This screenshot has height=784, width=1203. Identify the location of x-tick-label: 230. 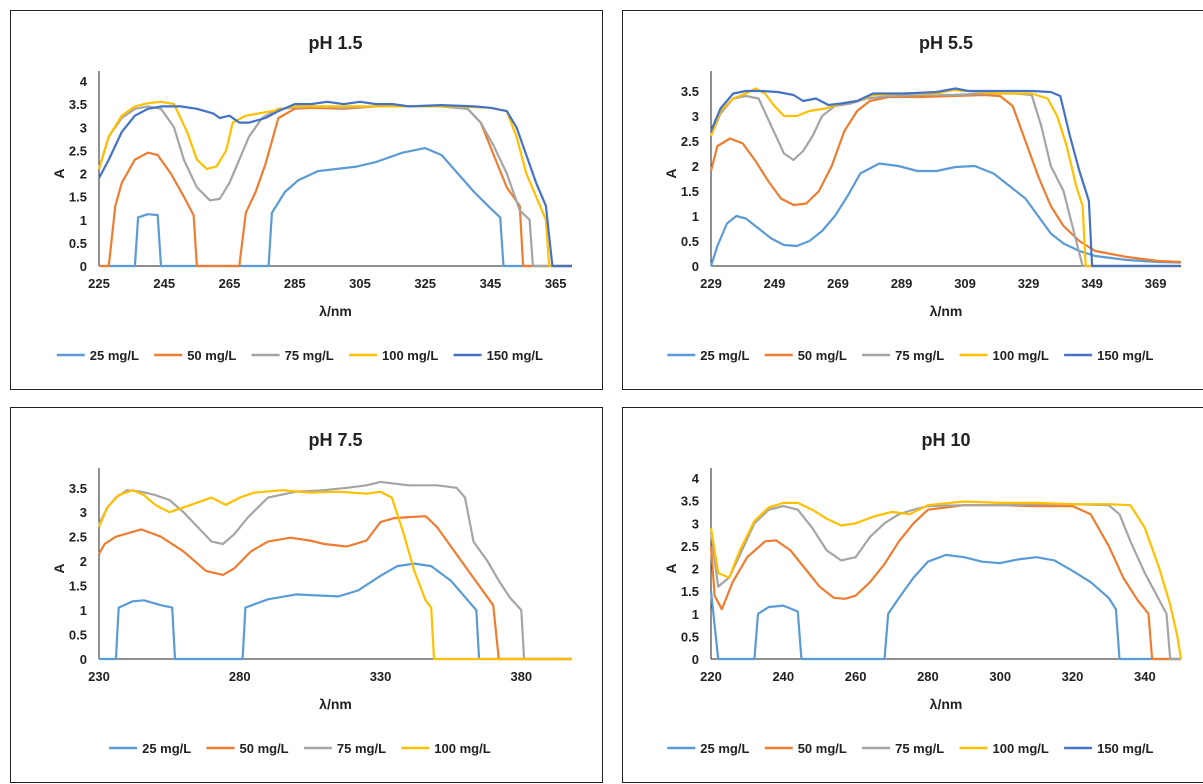
(99, 676).